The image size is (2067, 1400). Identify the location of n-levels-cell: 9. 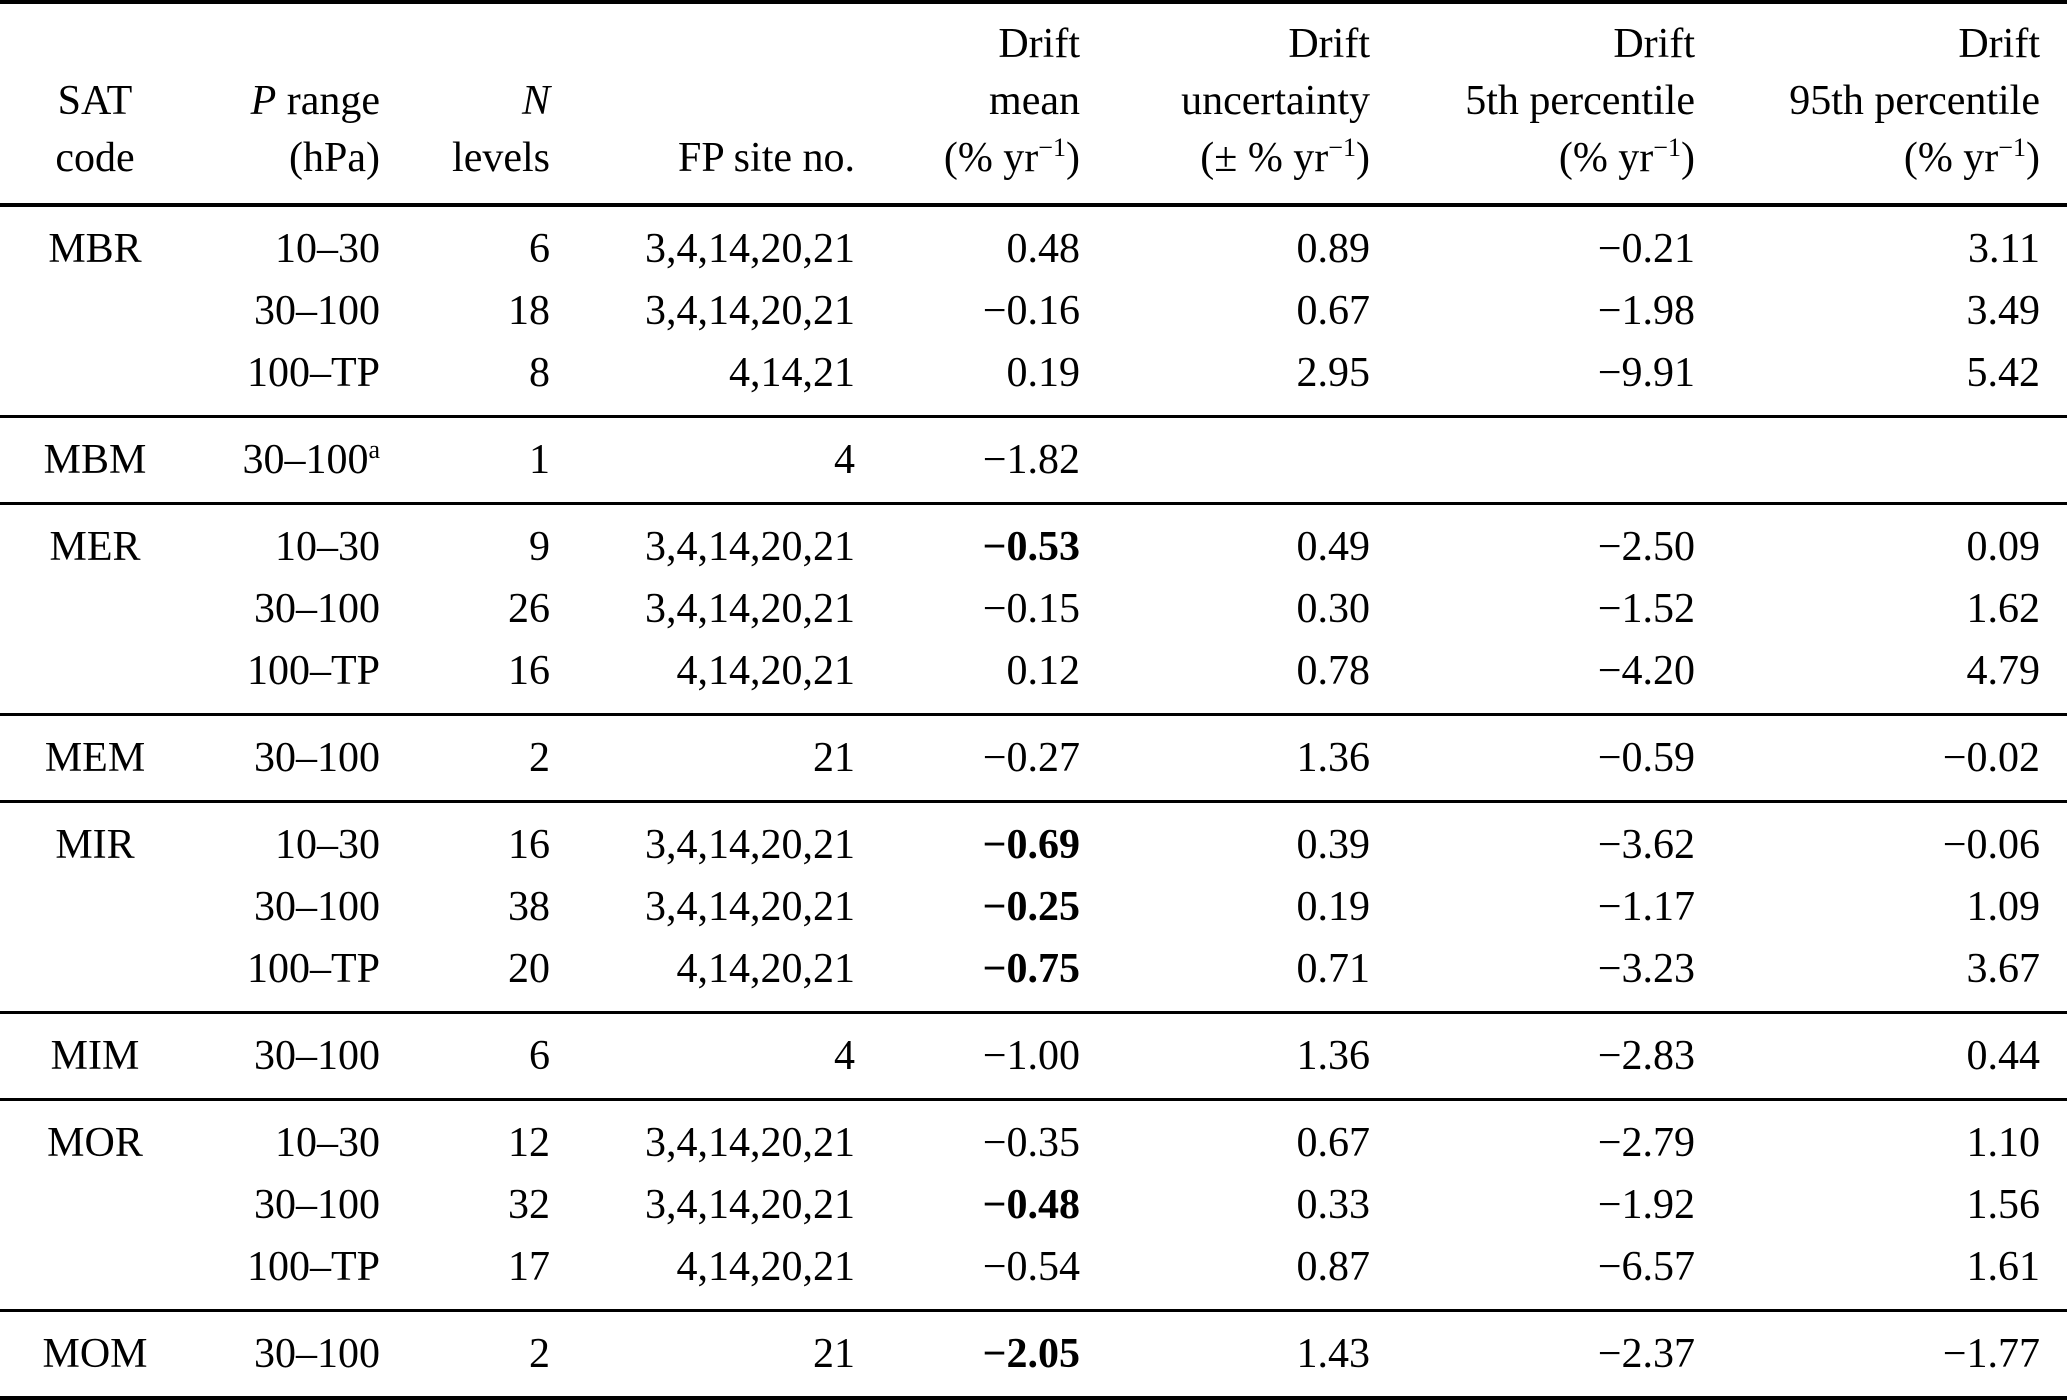
(539, 547).